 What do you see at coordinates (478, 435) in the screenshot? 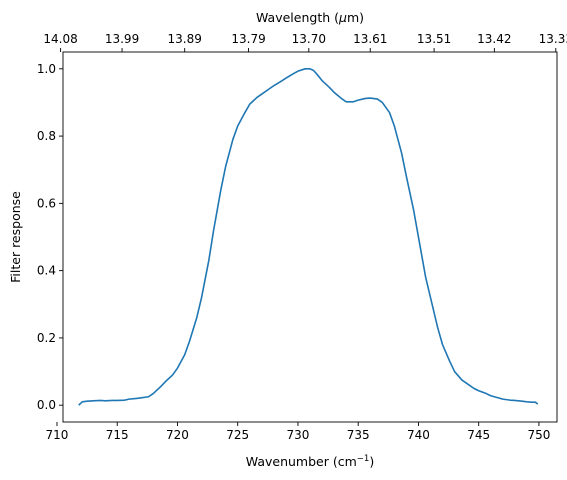
I see `x-tick-label: 745` at bounding box center [478, 435].